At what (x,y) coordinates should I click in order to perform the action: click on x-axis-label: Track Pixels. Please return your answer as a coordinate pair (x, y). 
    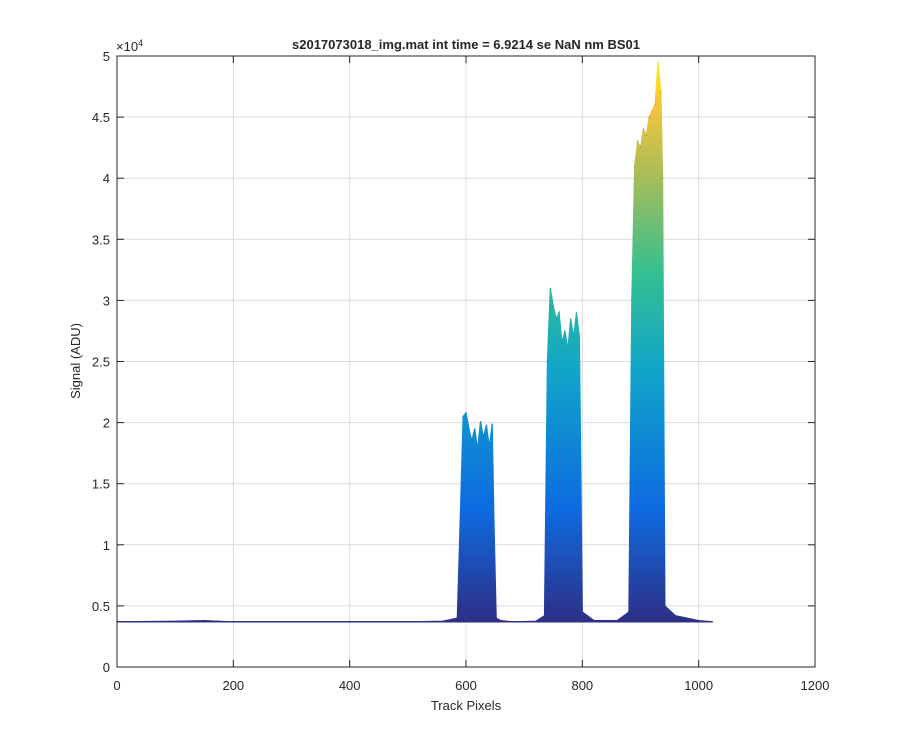
    Looking at the image, I should click on (466, 705).